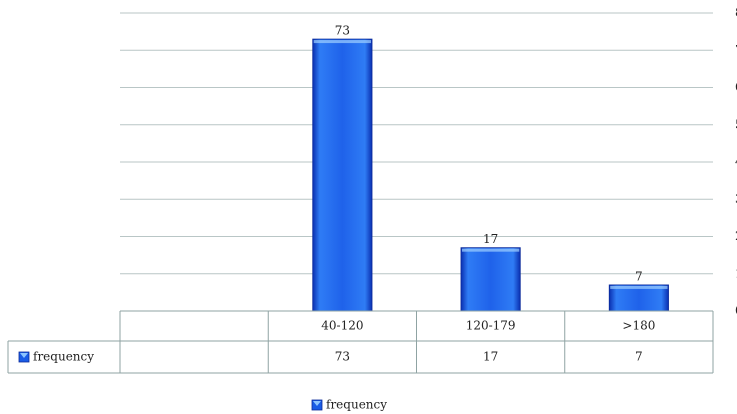 This screenshot has height=414, width=737. I want to click on y-tick-label: 80, so click(736, 13).